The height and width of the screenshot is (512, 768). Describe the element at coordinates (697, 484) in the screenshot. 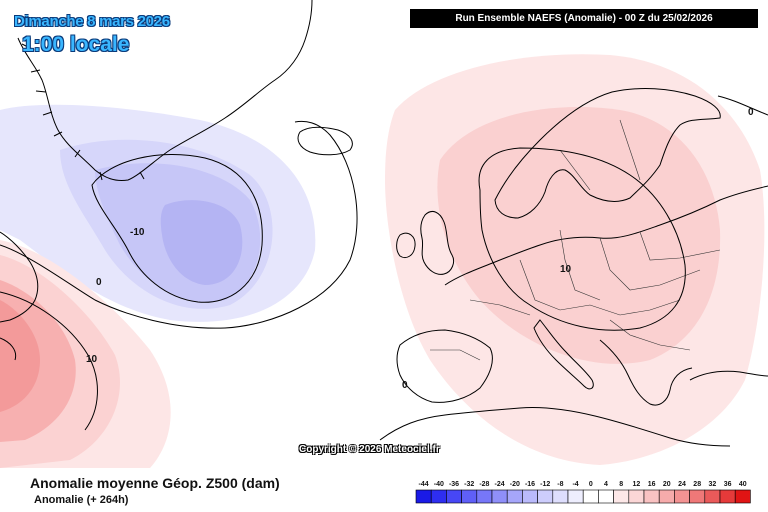

I see `legend-tick-label: 28` at that location.